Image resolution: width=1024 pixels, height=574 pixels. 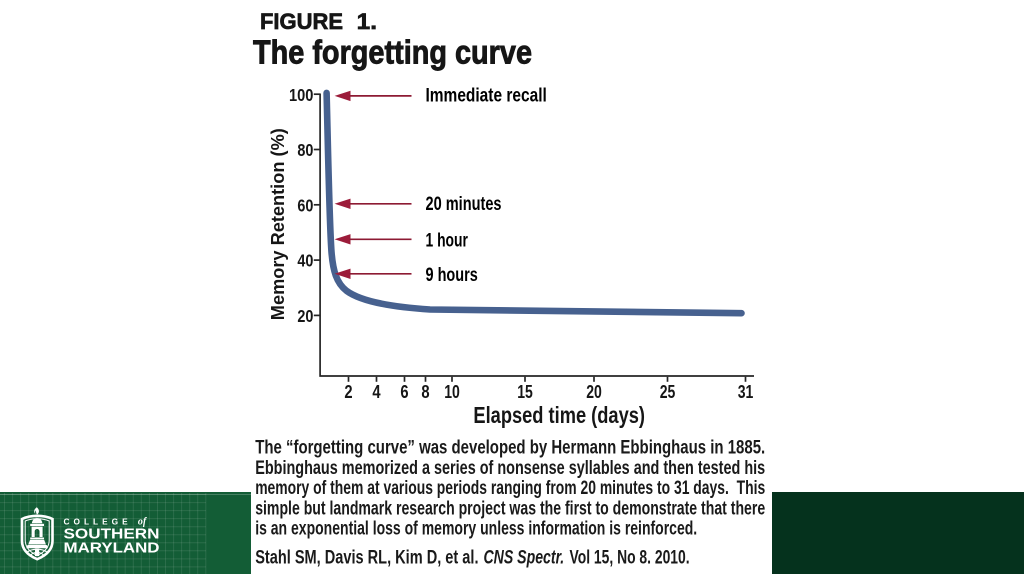 I want to click on svg-text: 6, so click(x=404, y=392).